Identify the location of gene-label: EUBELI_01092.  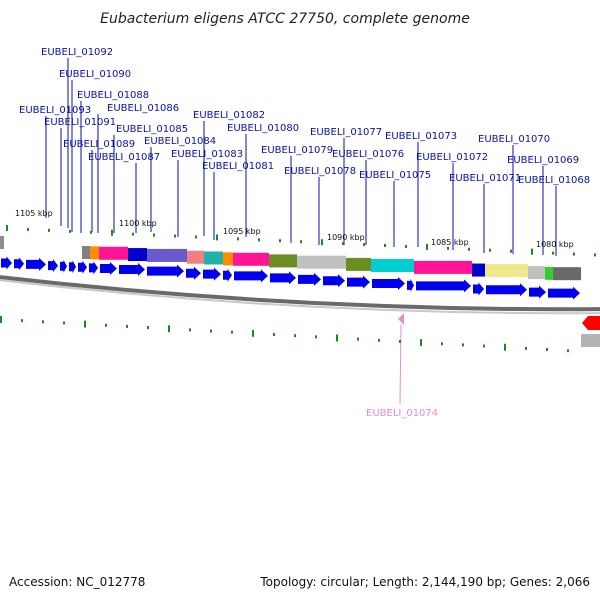
(77, 52).